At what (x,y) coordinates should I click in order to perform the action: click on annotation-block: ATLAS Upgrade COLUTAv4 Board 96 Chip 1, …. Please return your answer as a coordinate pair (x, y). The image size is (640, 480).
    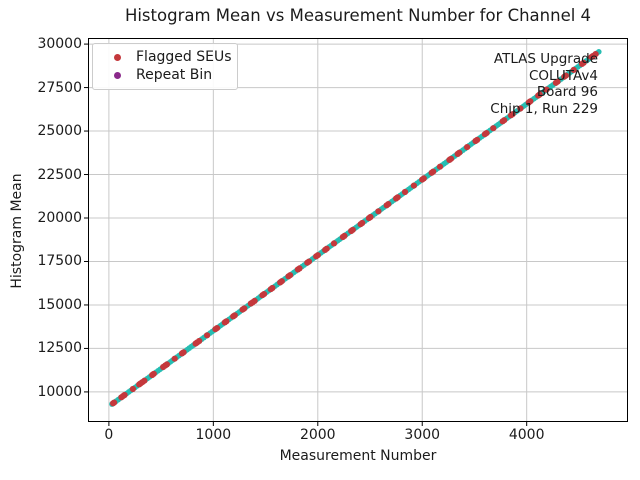
    Looking at the image, I should click on (544, 84).